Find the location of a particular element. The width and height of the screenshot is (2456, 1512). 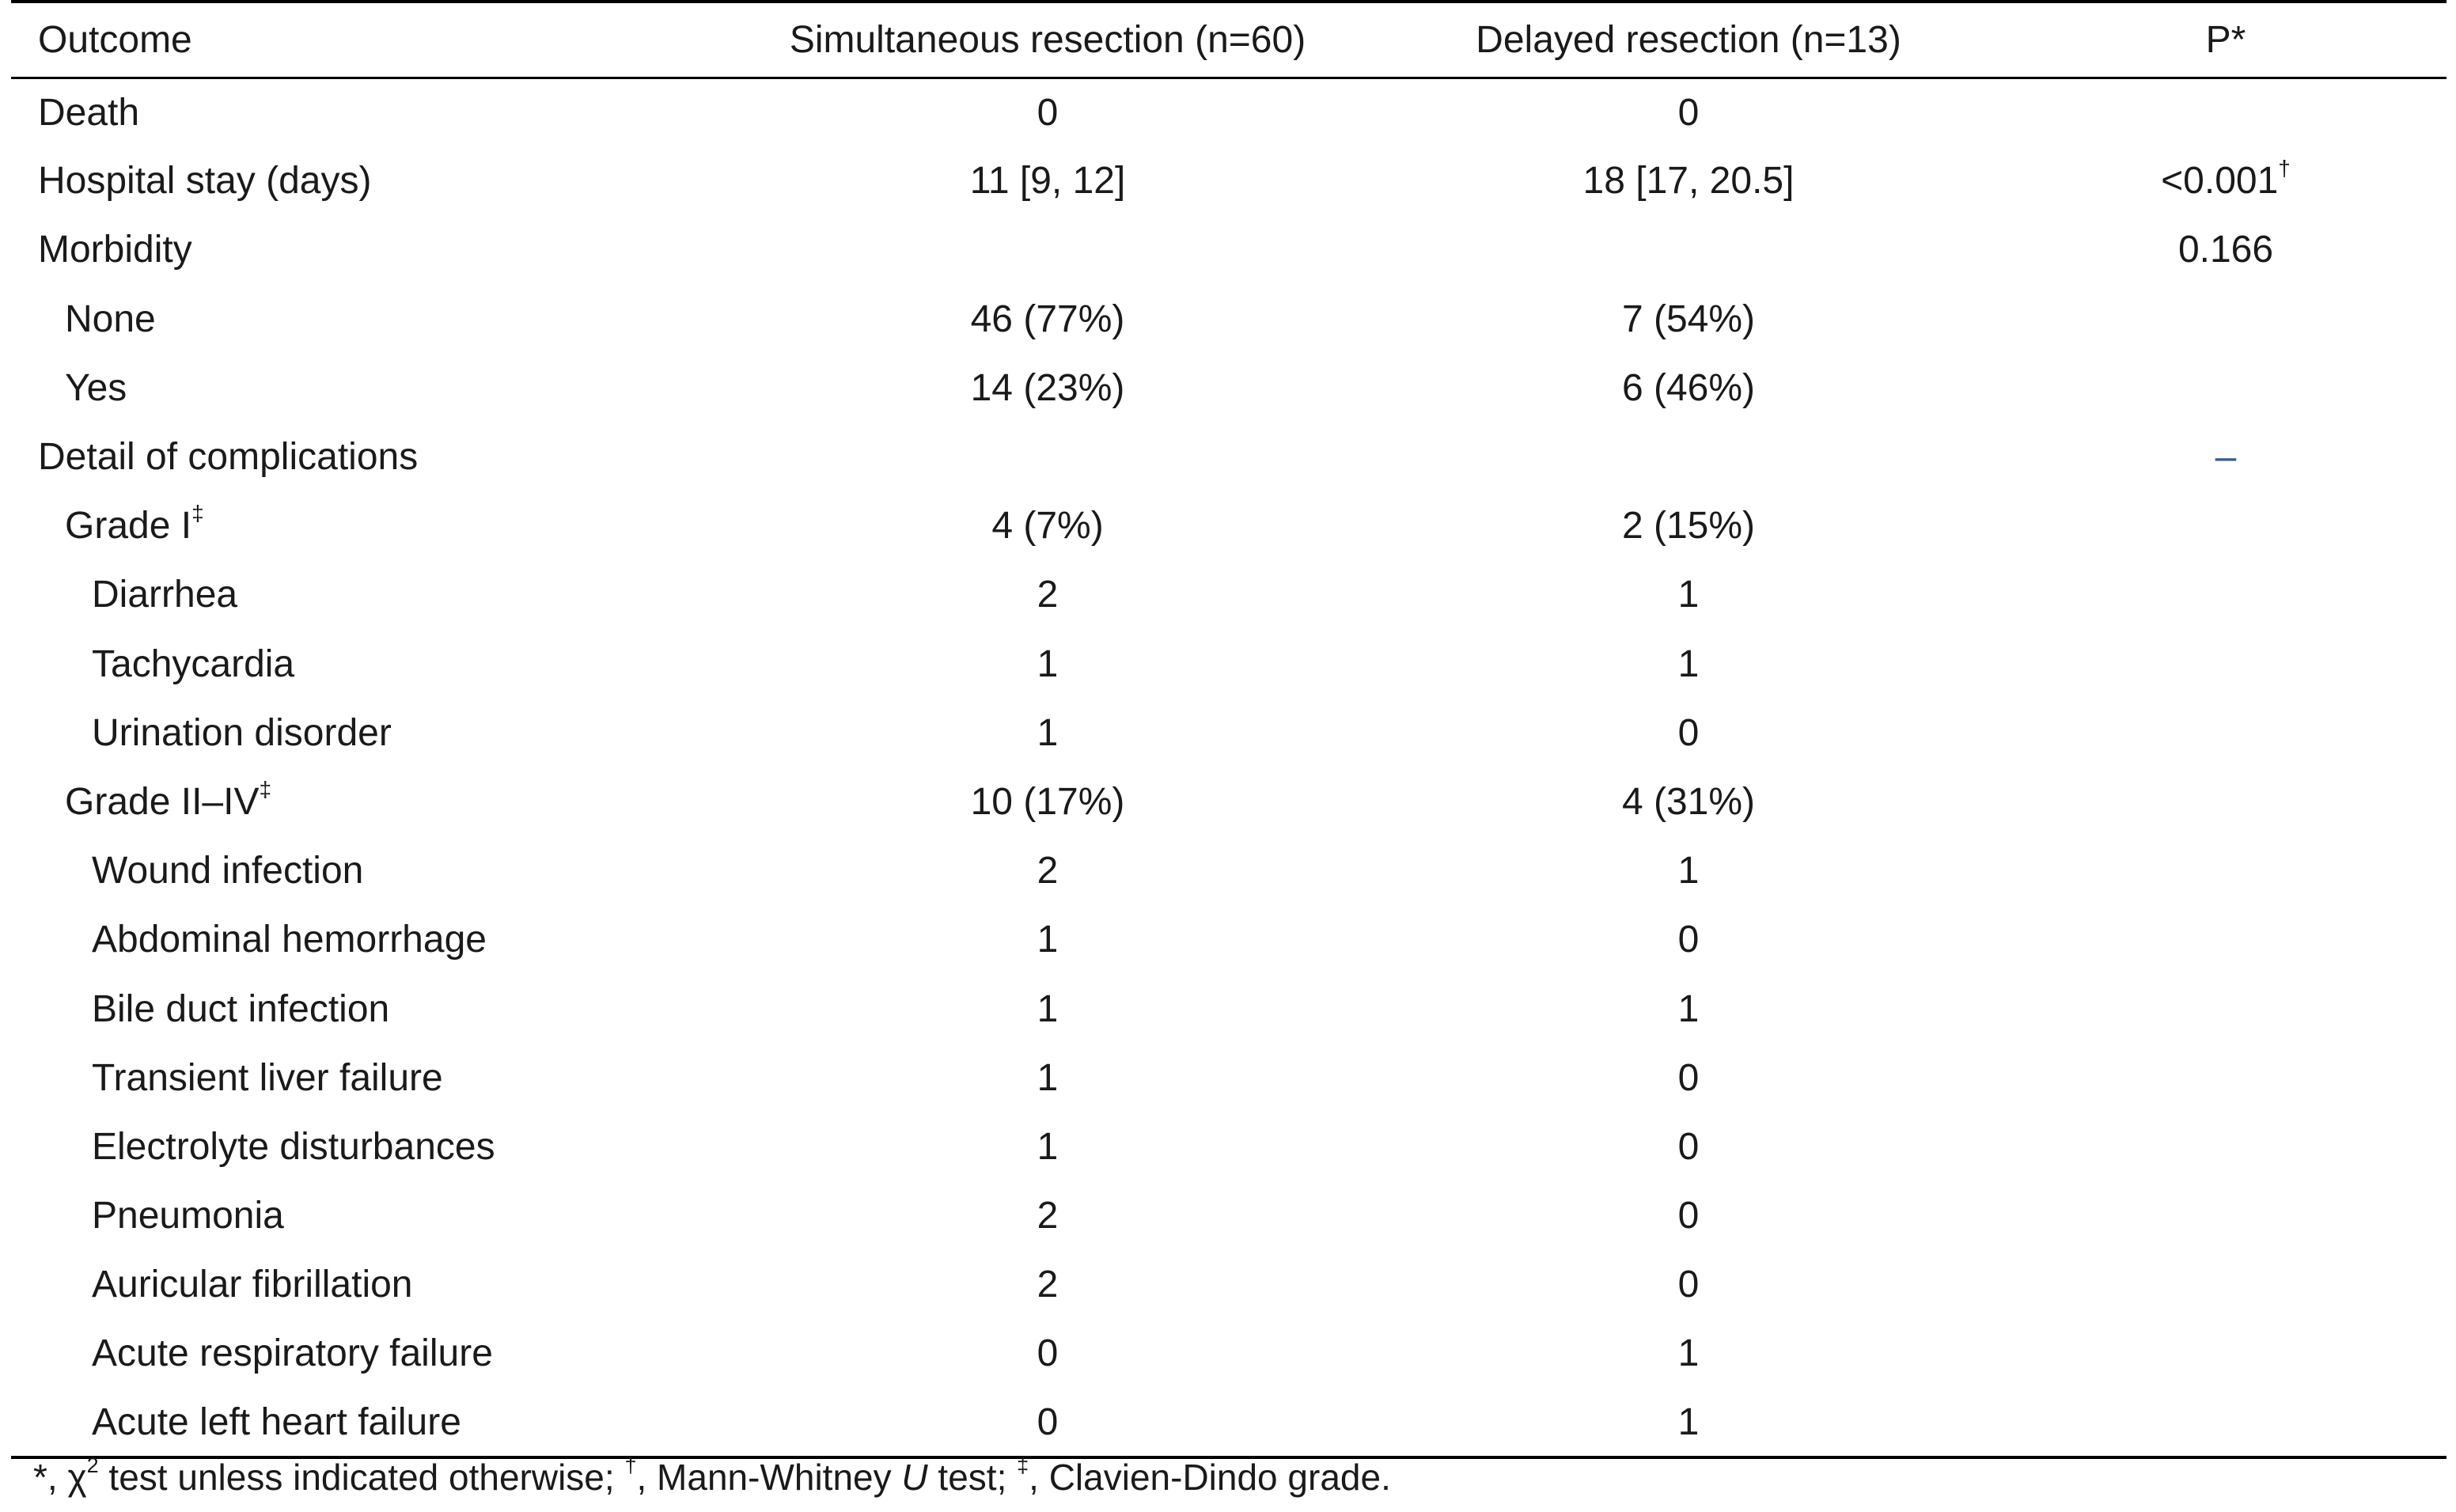

row-label: Bile duct infection is located at coordinates (241, 1008).